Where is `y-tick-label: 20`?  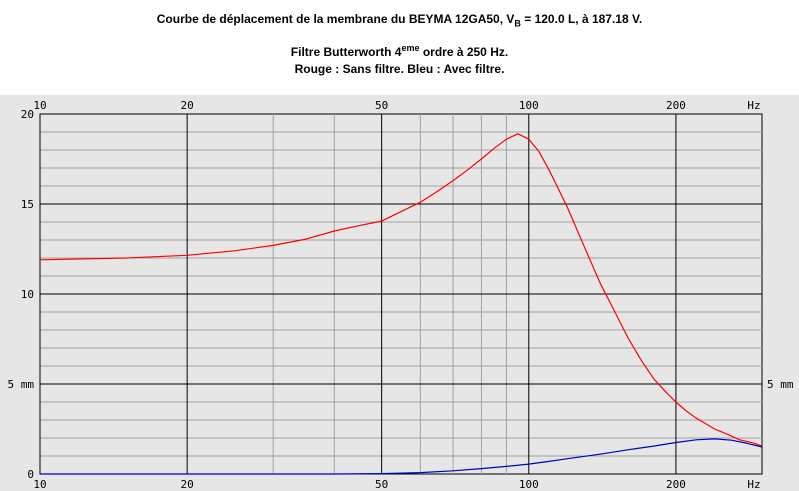 y-tick-label: 20 is located at coordinates (27, 114).